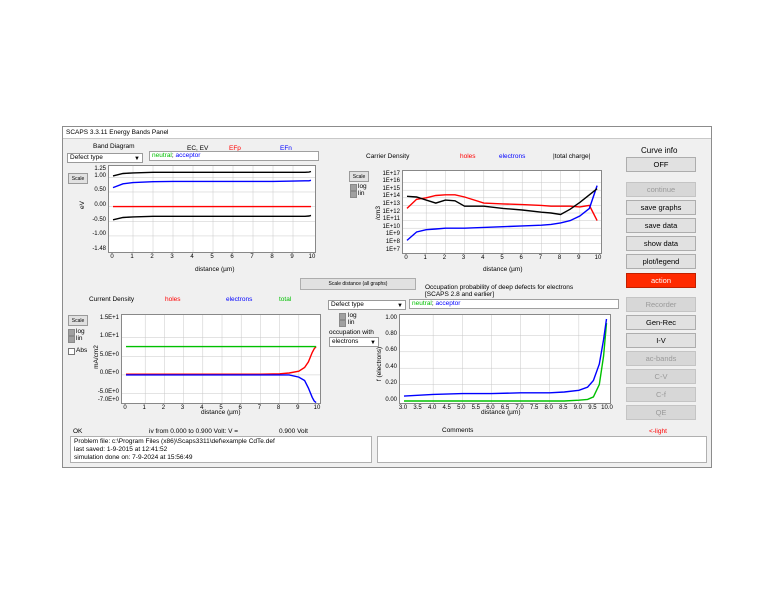 This screenshot has width=768, height=594. I want to click on carrier-ytick: 1E+7, so click(392, 249).